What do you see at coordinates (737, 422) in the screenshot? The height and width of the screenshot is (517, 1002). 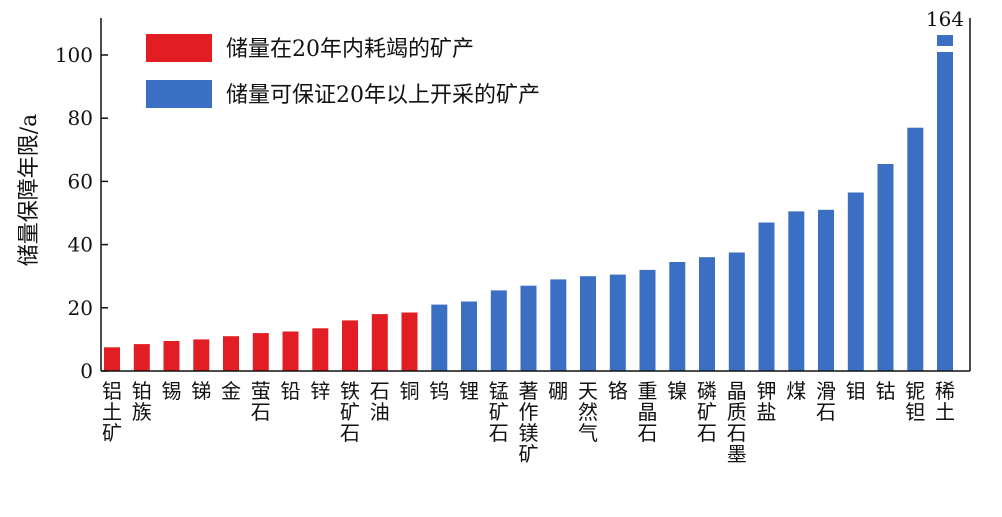 I see `x-tick-label-晶质石墨: 晶质石墨` at bounding box center [737, 422].